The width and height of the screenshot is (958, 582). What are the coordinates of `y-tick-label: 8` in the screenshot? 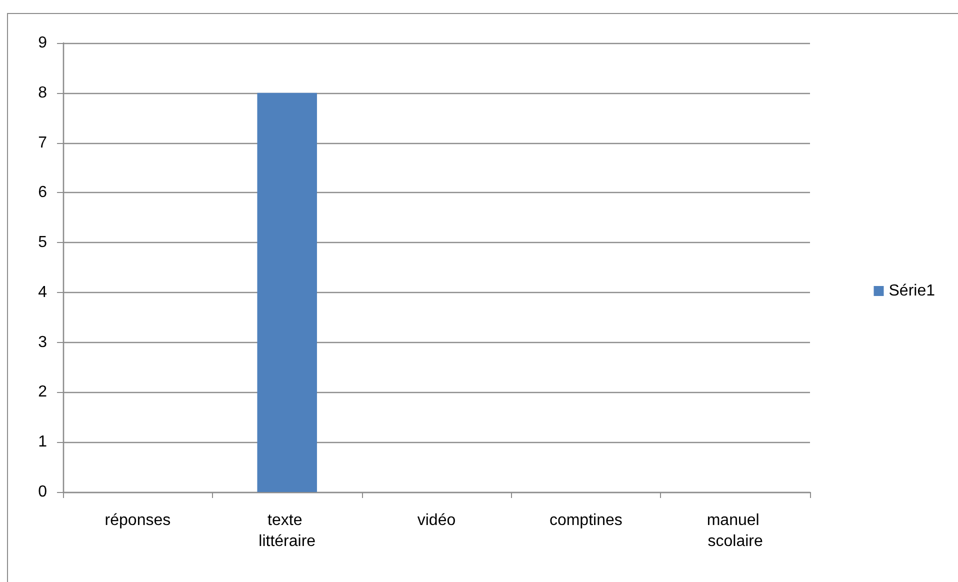 It's located at (43, 93).